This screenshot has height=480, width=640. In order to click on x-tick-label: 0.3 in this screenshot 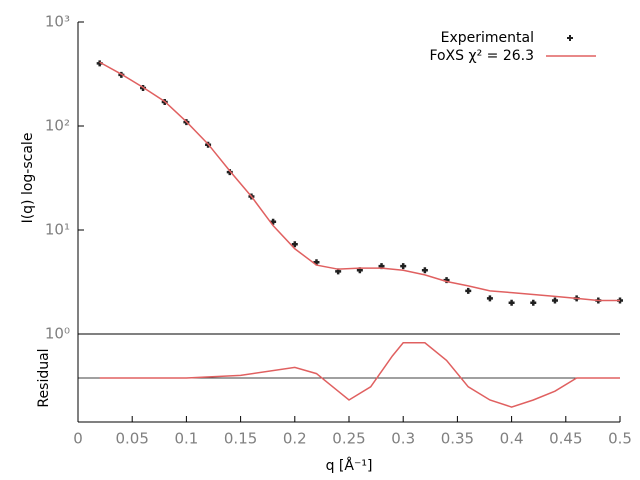, I will do `click(403, 439)`.